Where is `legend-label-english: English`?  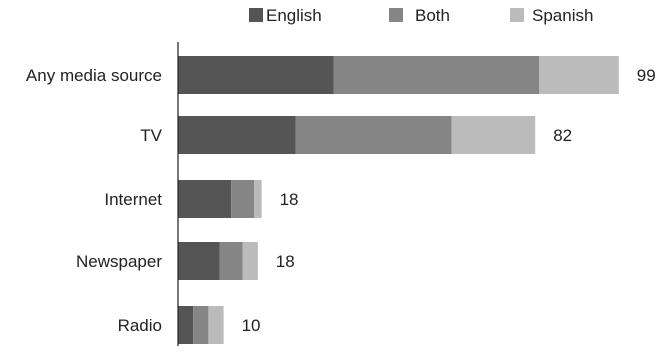
legend-label-english: English is located at coordinates (294, 15).